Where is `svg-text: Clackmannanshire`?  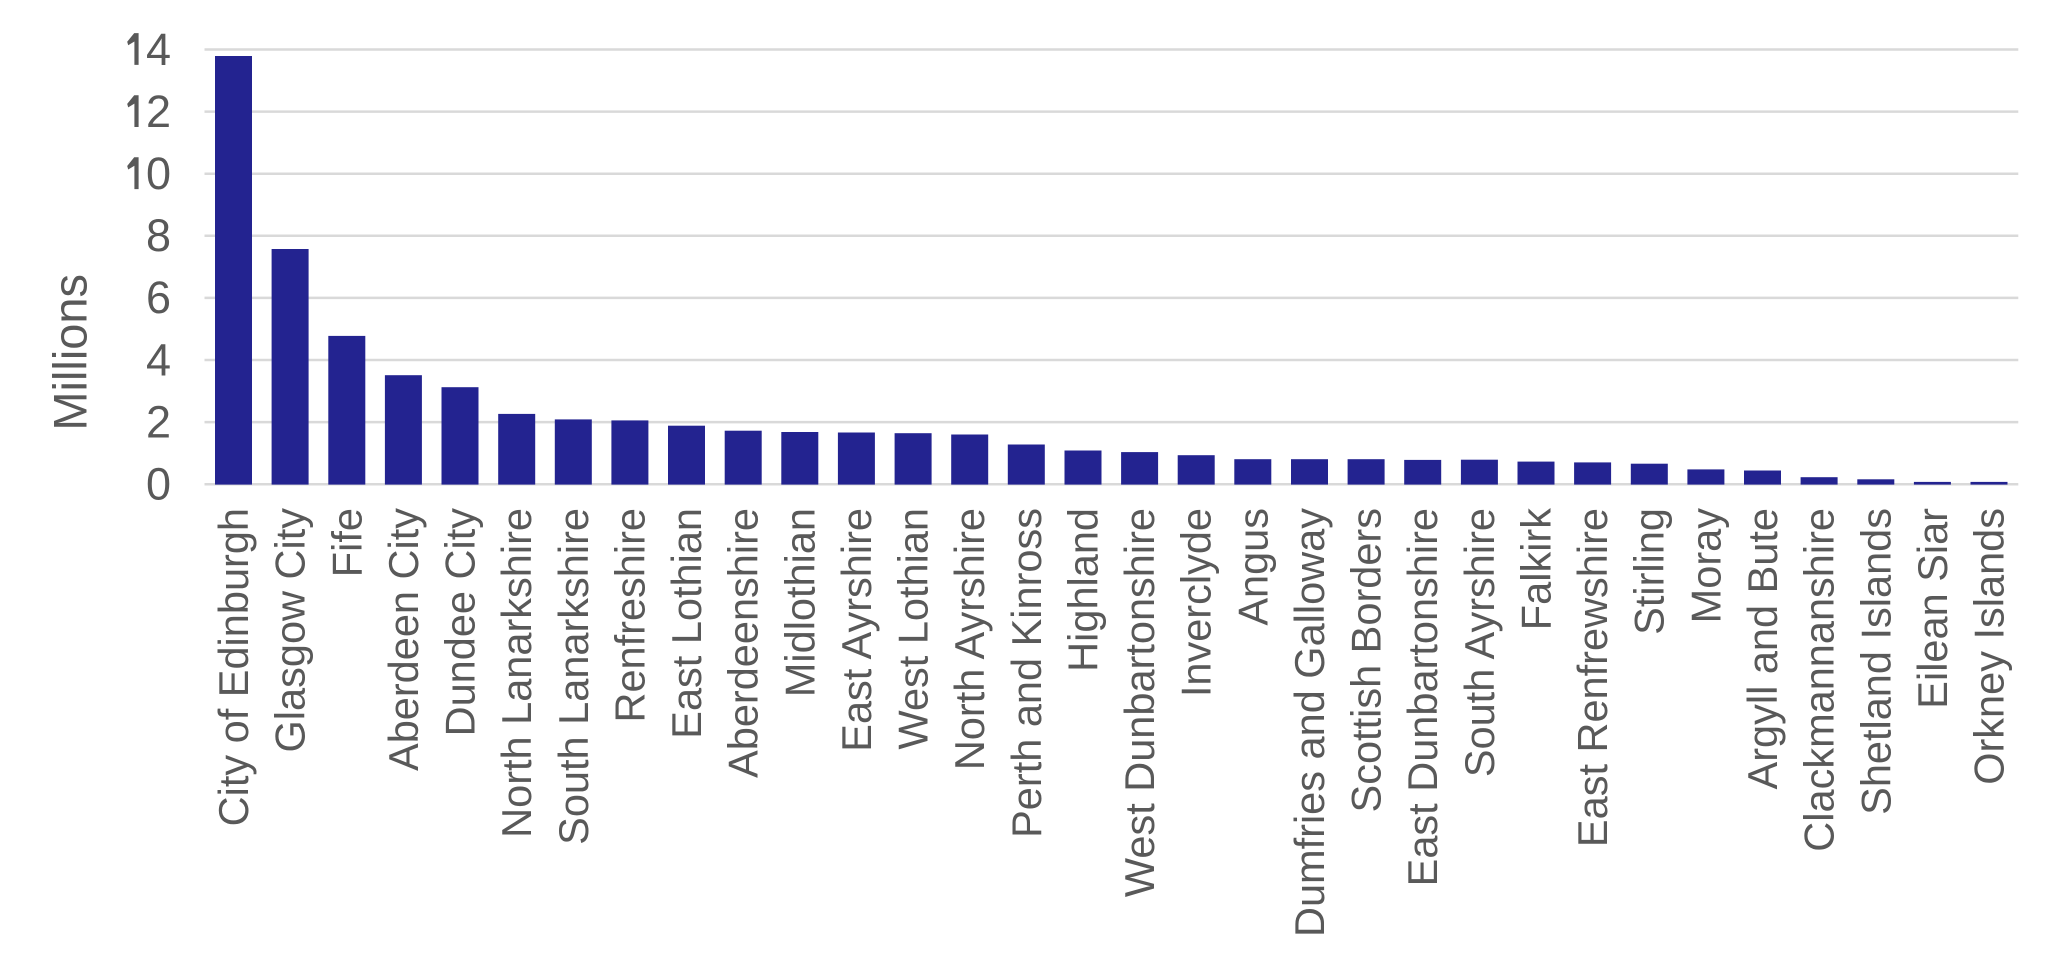 svg-text: Clackmannanshire is located at coordinates (1819, 680).